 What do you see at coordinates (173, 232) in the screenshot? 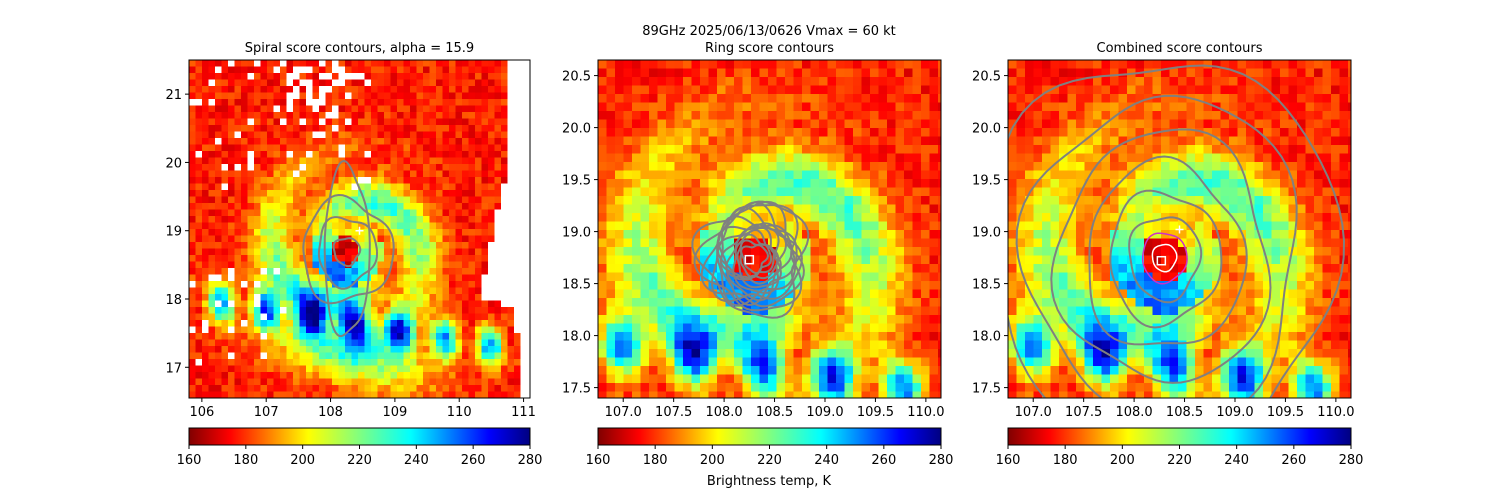
I see `y-tick-label: 19` at bounding box center [173, 232].